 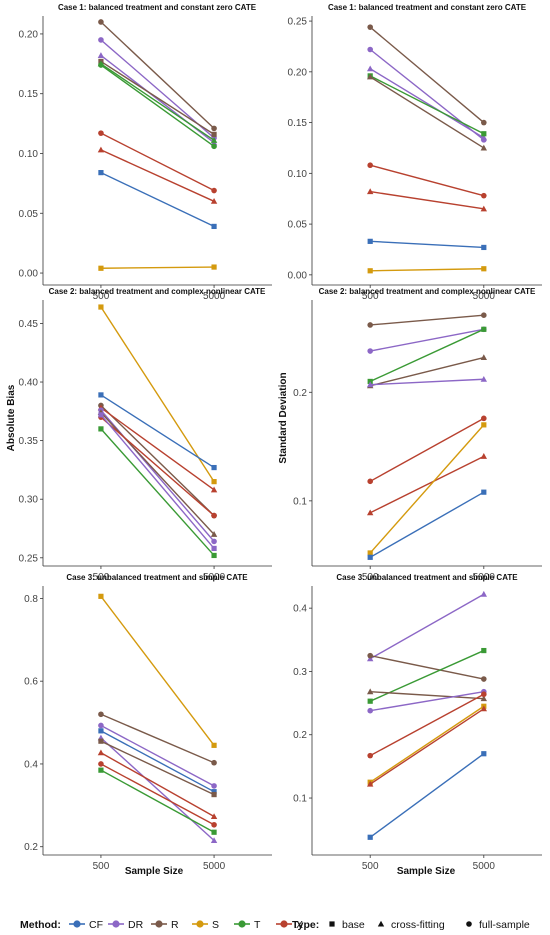 I want to click on series-DR-fs, so click(x=427, y=701).